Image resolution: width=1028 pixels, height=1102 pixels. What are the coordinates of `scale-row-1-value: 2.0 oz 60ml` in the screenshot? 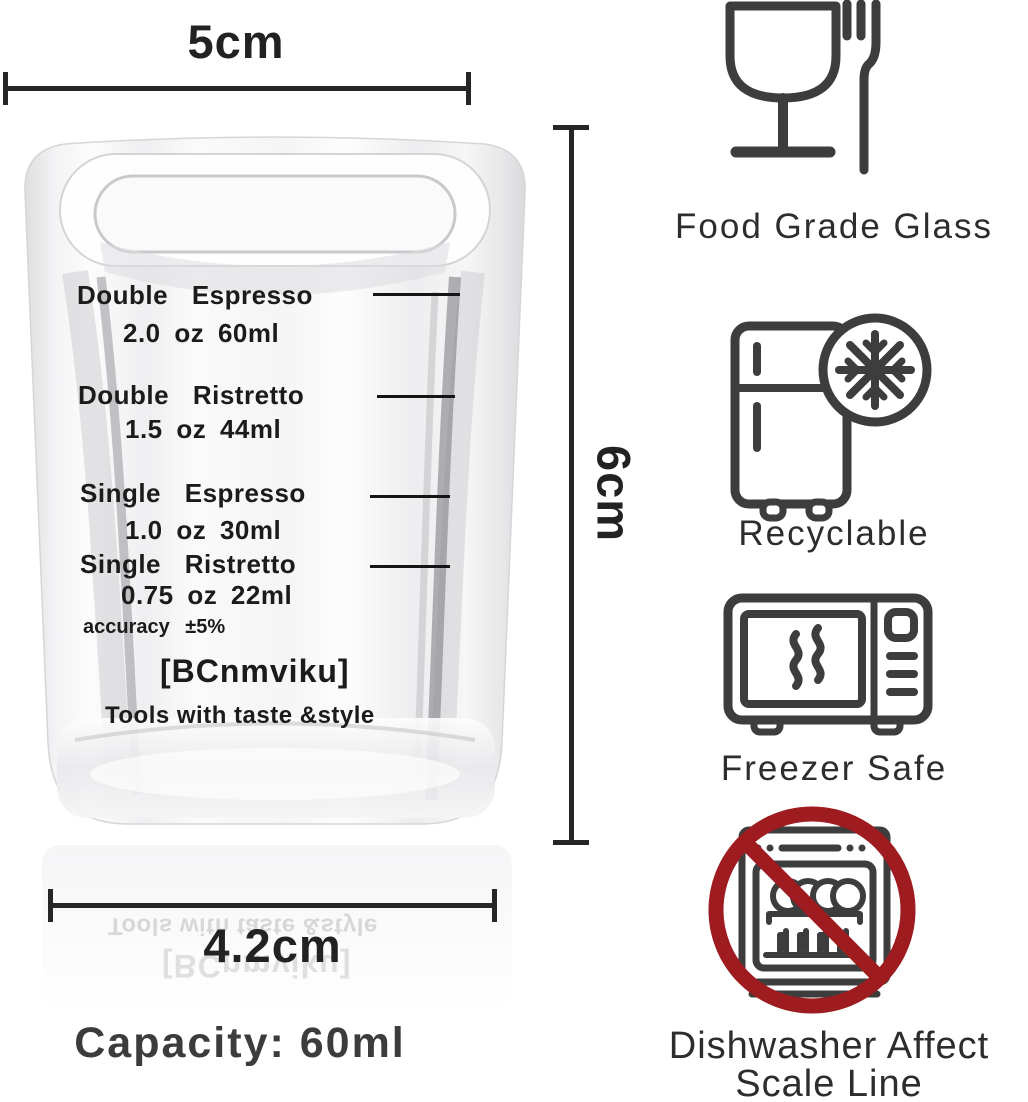 It's located at (201, 333).